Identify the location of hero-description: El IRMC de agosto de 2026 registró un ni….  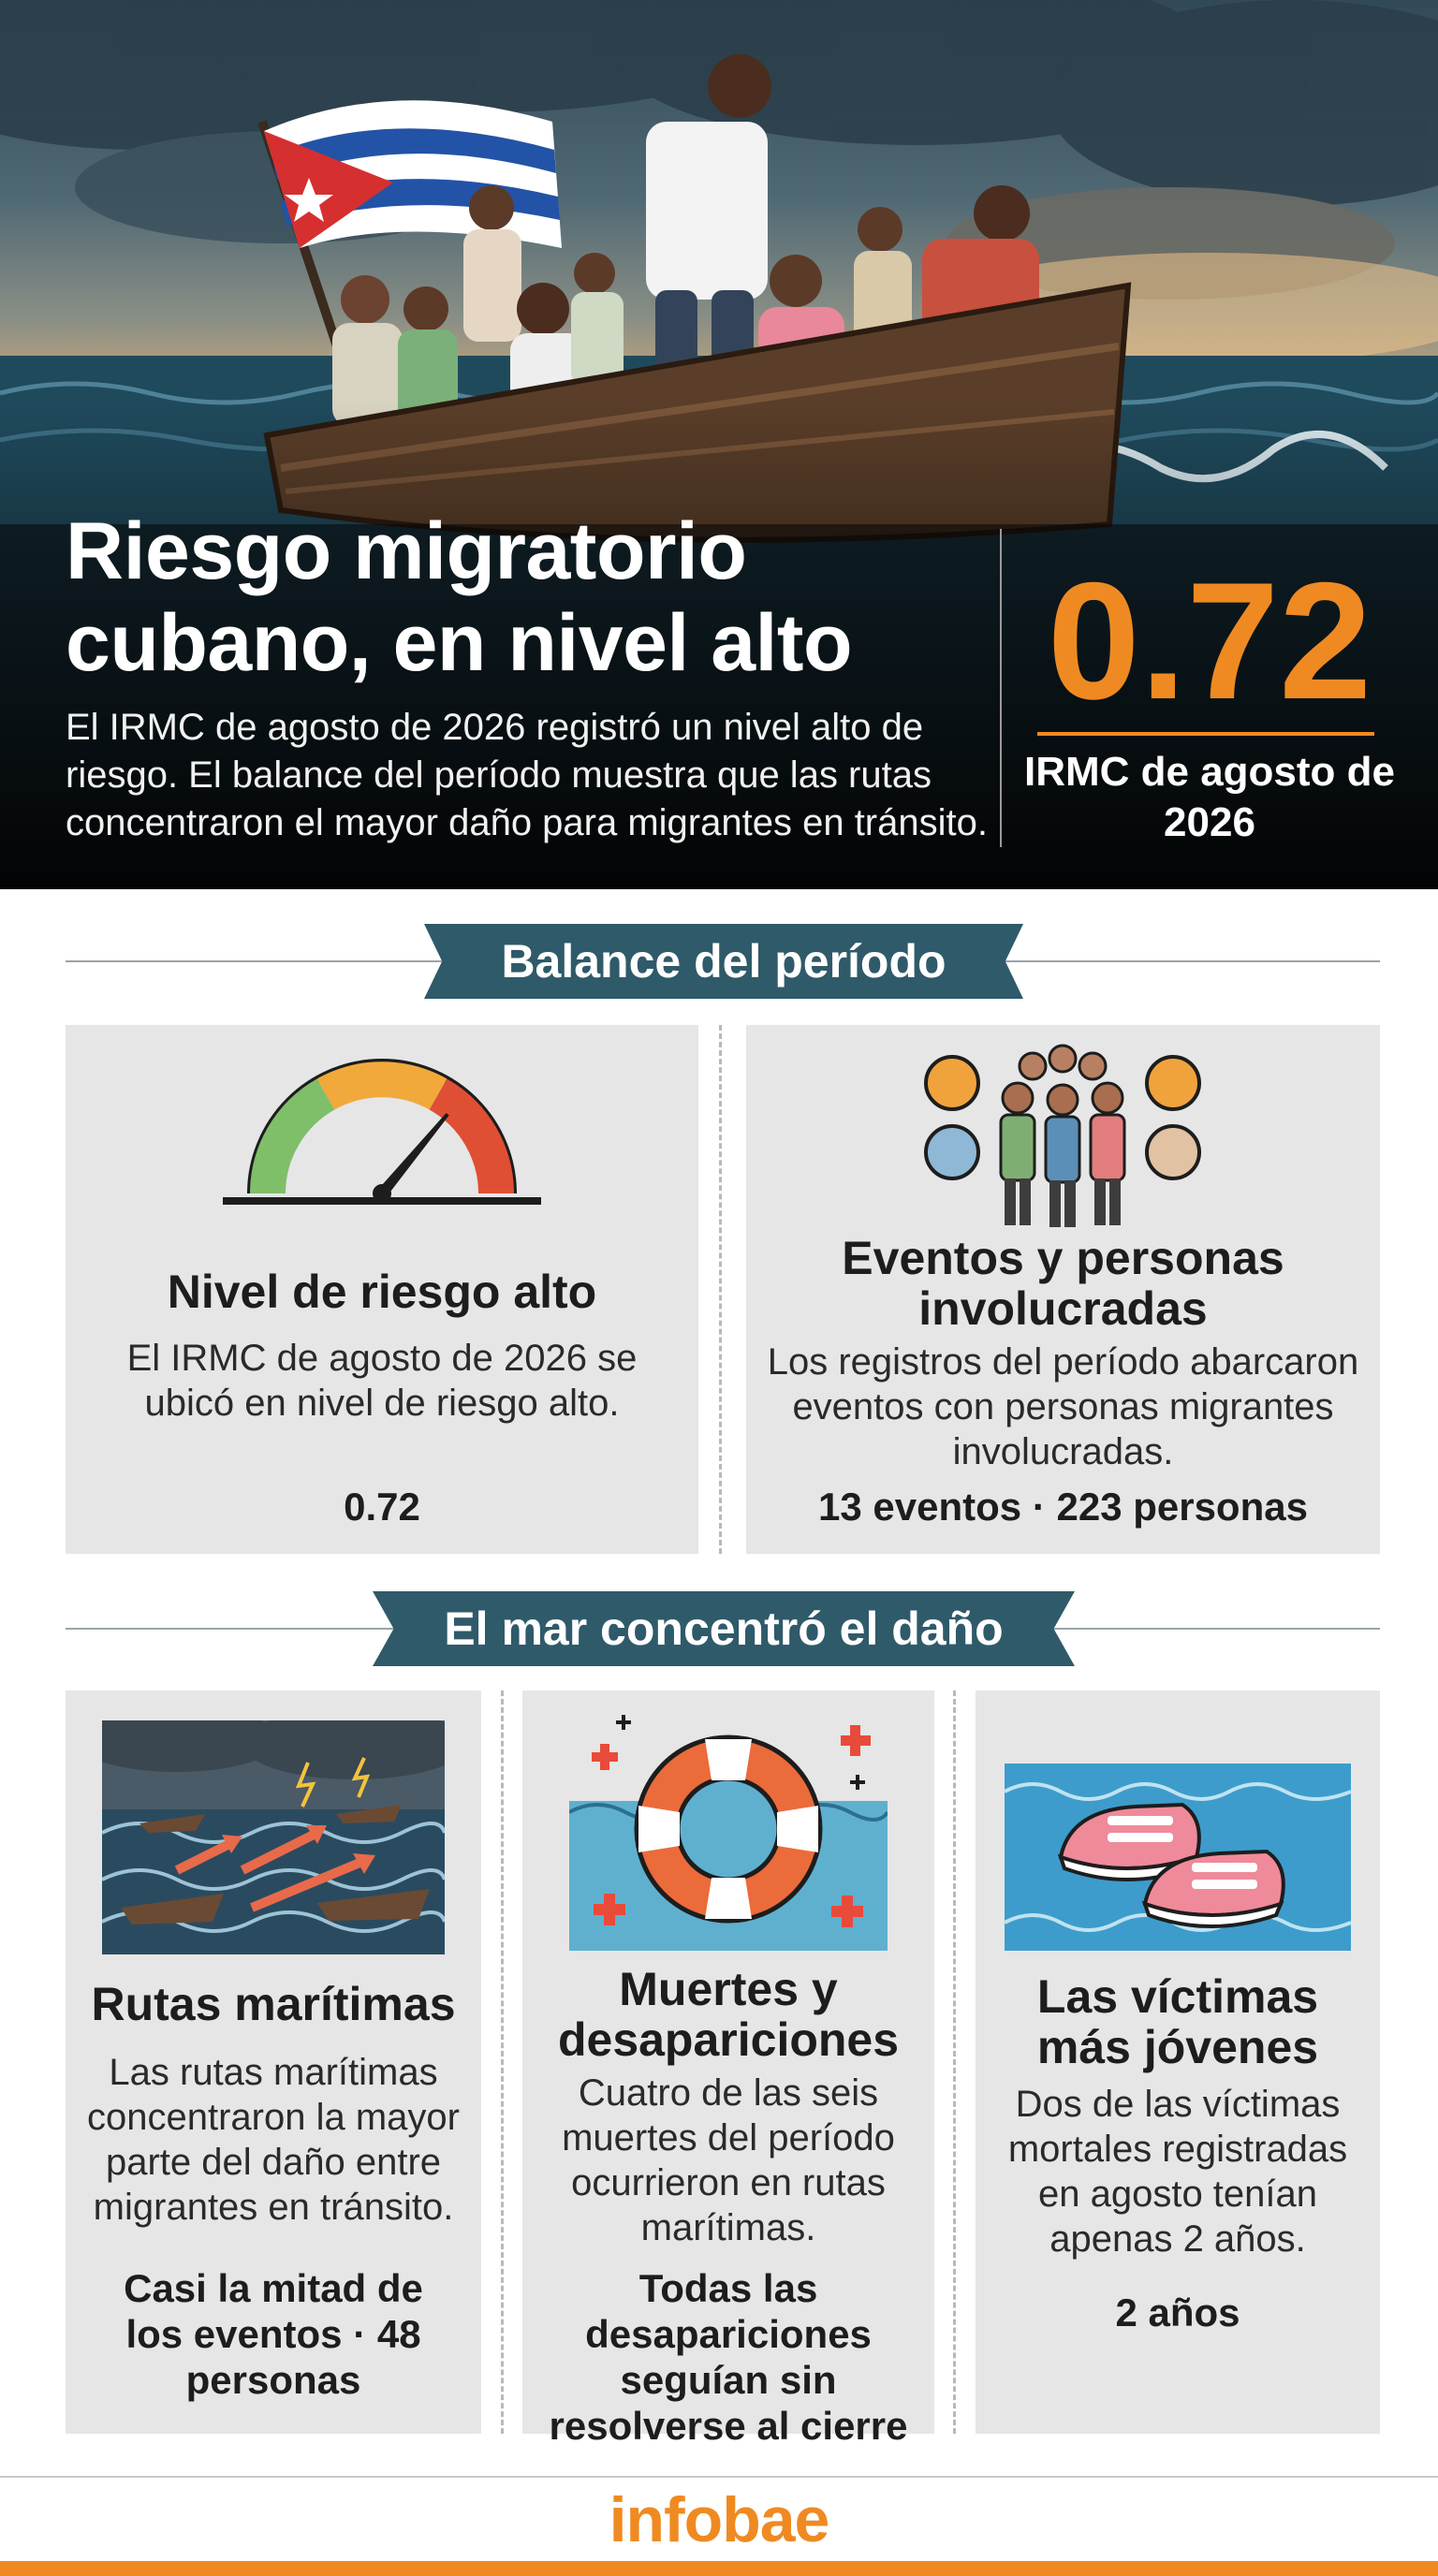
(527, 775).